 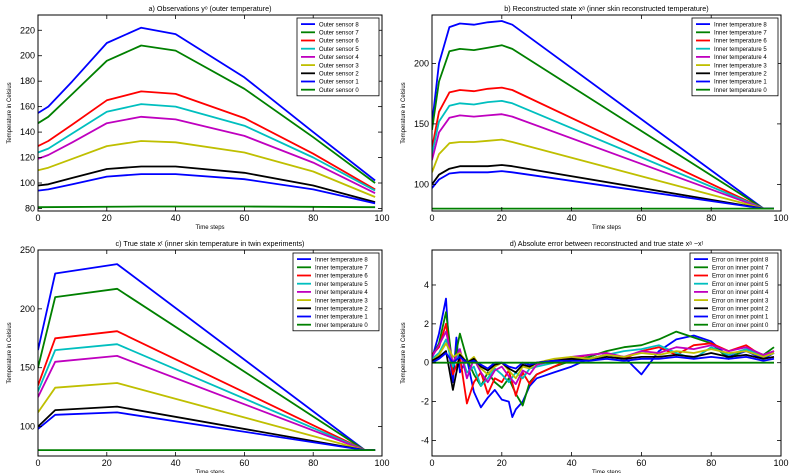 What do you see at coordinates (740, 310) in the screenshot?
I see `legend-entry: Error on inner point 2` at bounding box center [740, 310].